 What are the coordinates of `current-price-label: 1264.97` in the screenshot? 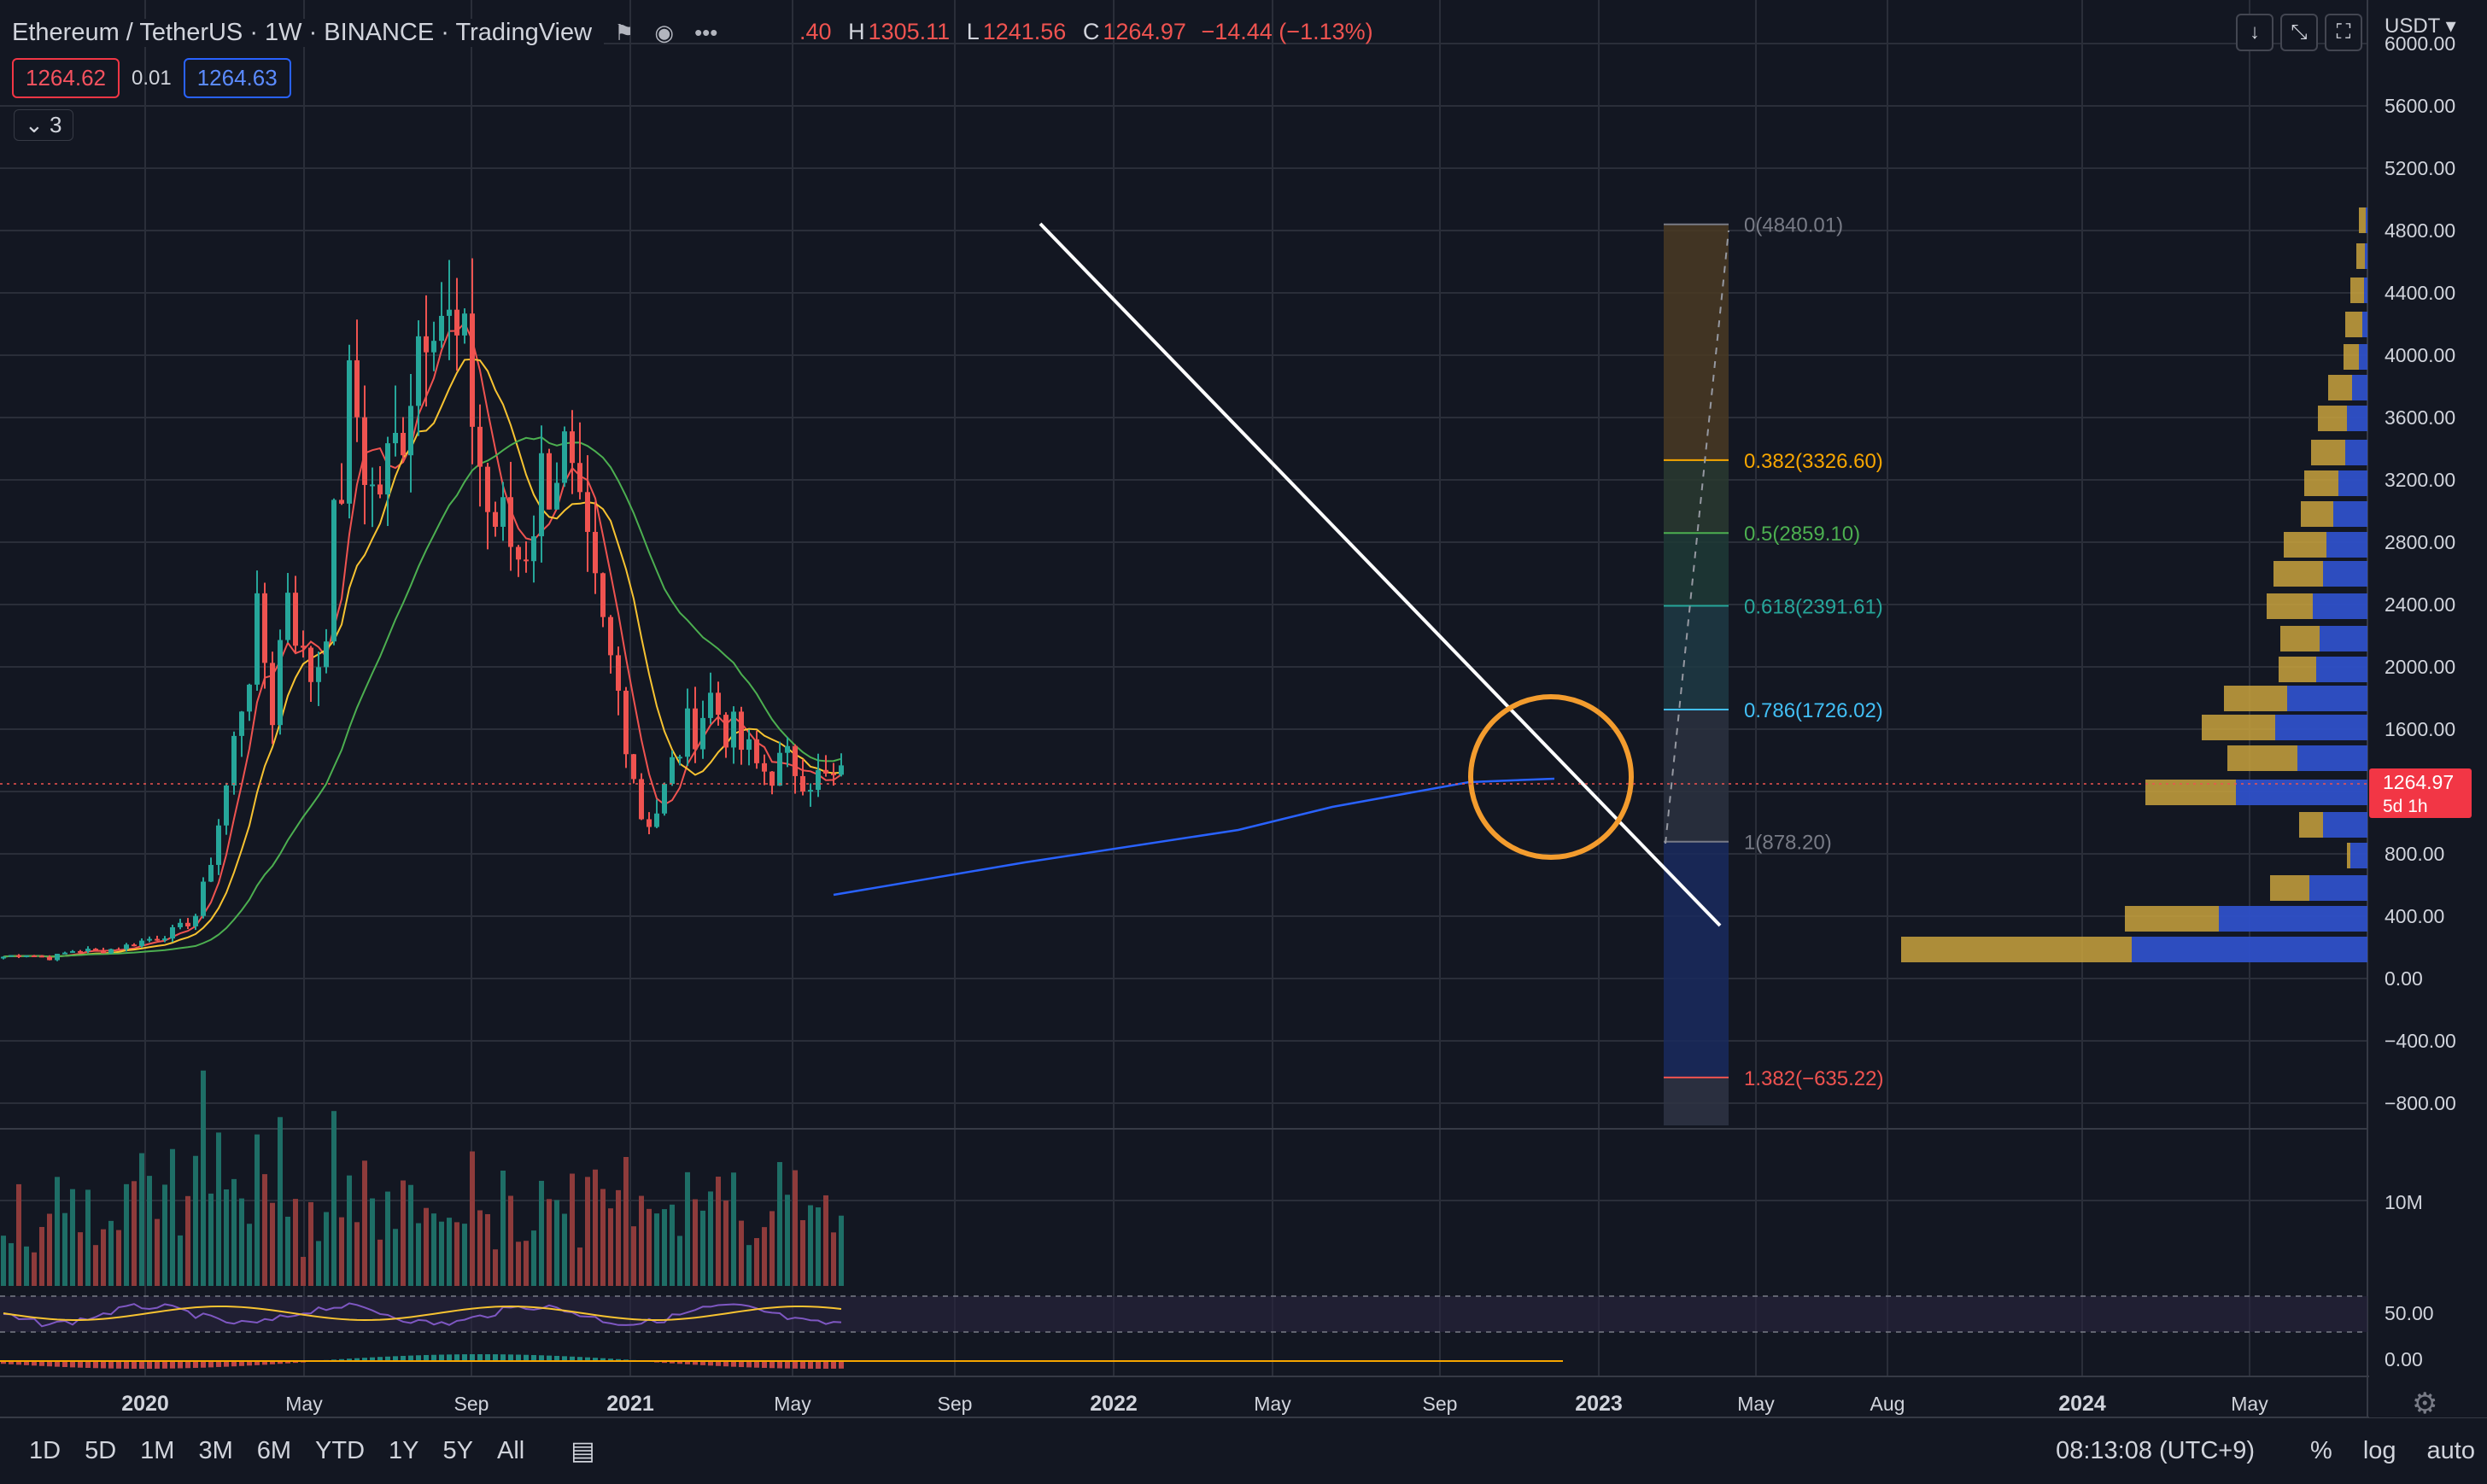 It's located at (2418, 782).